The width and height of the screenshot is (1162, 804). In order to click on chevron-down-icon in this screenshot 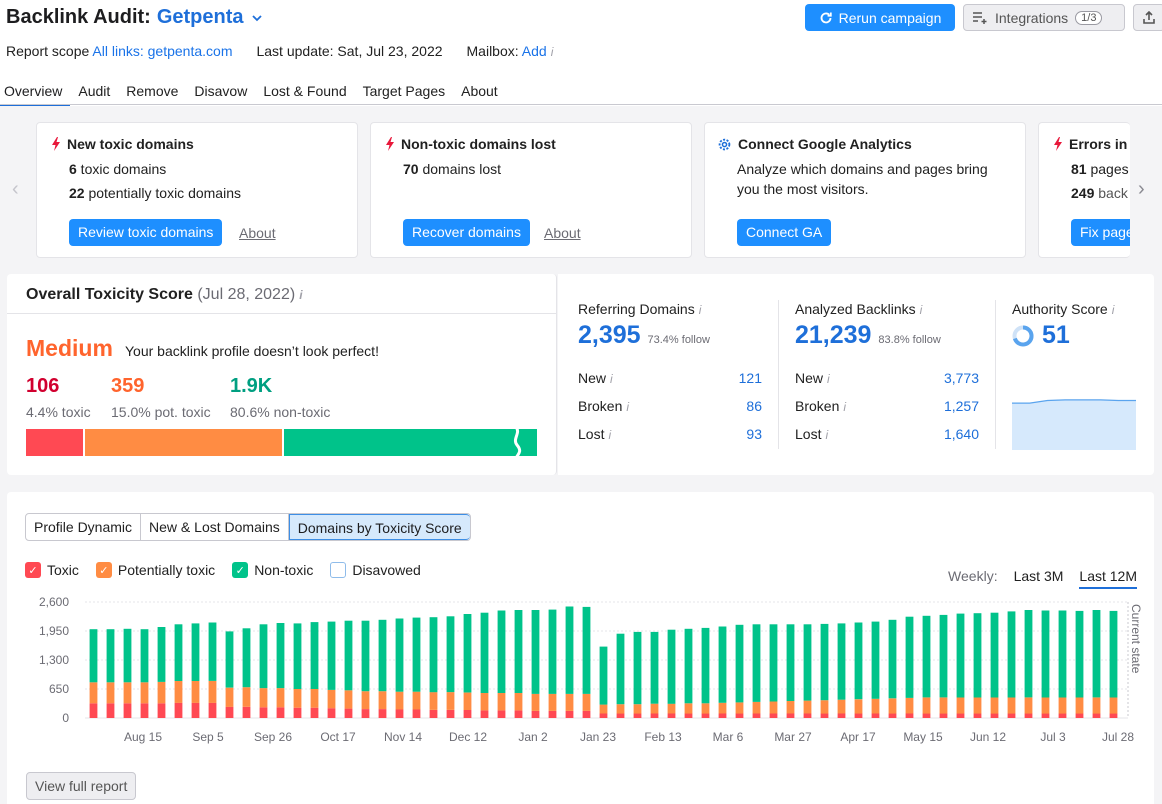, I will do `click(256, 18)`.